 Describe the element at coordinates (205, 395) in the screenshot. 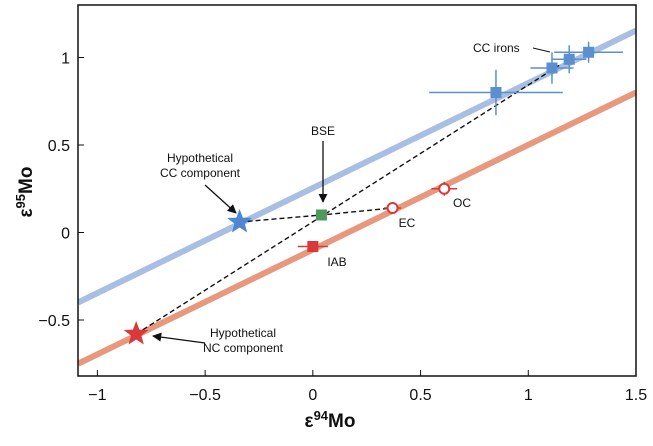

I see `x-tick-label: −0.5` at that location.